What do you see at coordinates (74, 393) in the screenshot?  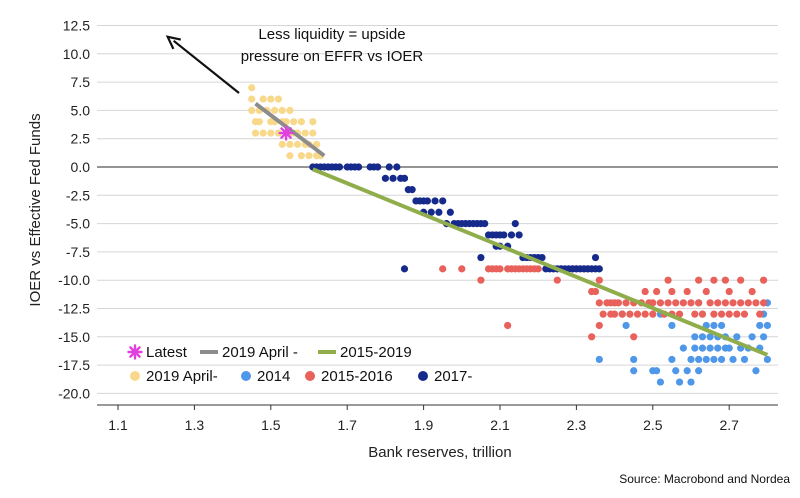 I see `y-tick-label: -20.0` at bounding box center [74, 393].